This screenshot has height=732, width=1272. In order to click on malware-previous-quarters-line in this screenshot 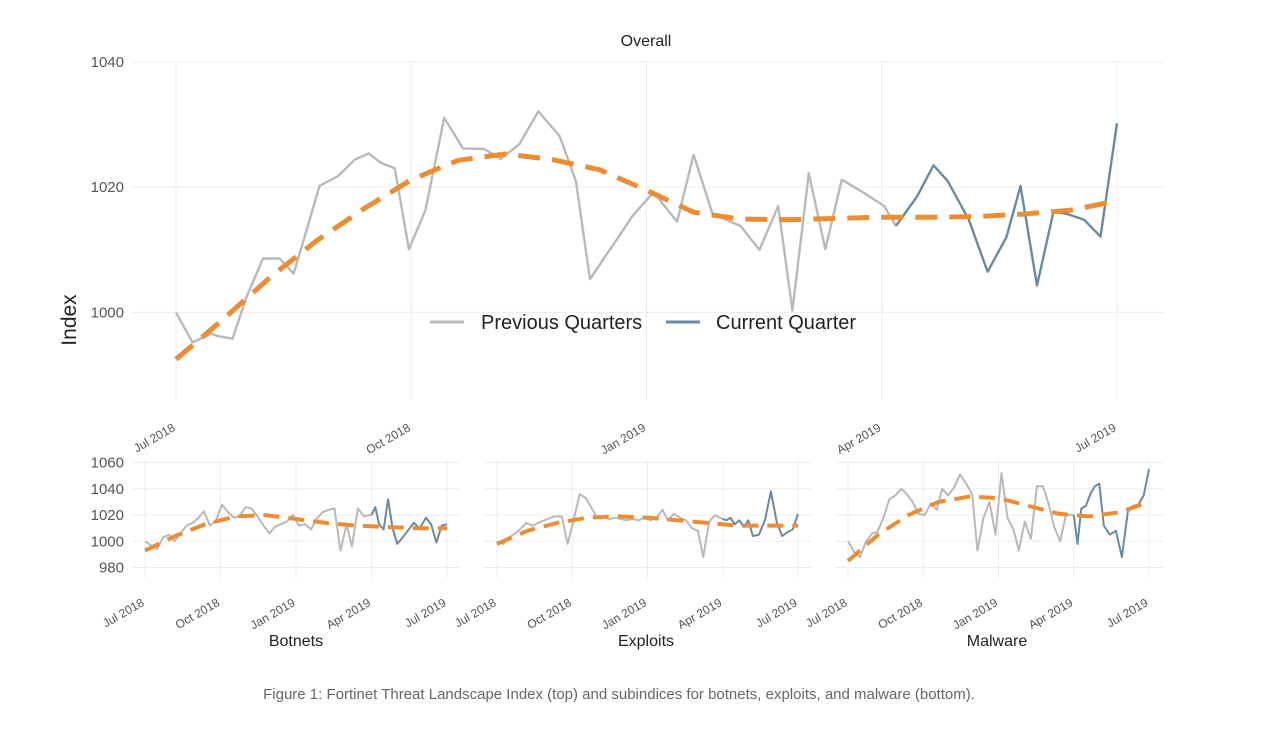, I will do `click(960, 515)`.